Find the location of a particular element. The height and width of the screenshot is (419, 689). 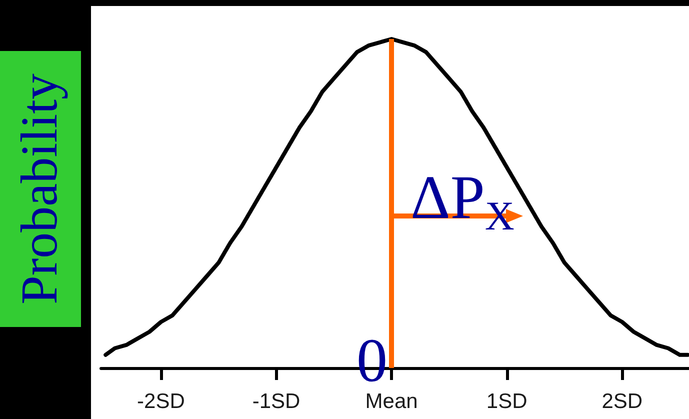

y-axis-title: Probability is located at coordinates (40, 189).